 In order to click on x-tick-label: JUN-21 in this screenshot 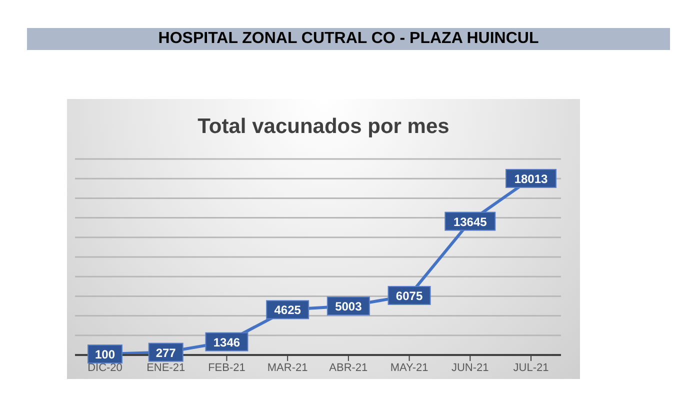, I will do `click(470, 368)`.